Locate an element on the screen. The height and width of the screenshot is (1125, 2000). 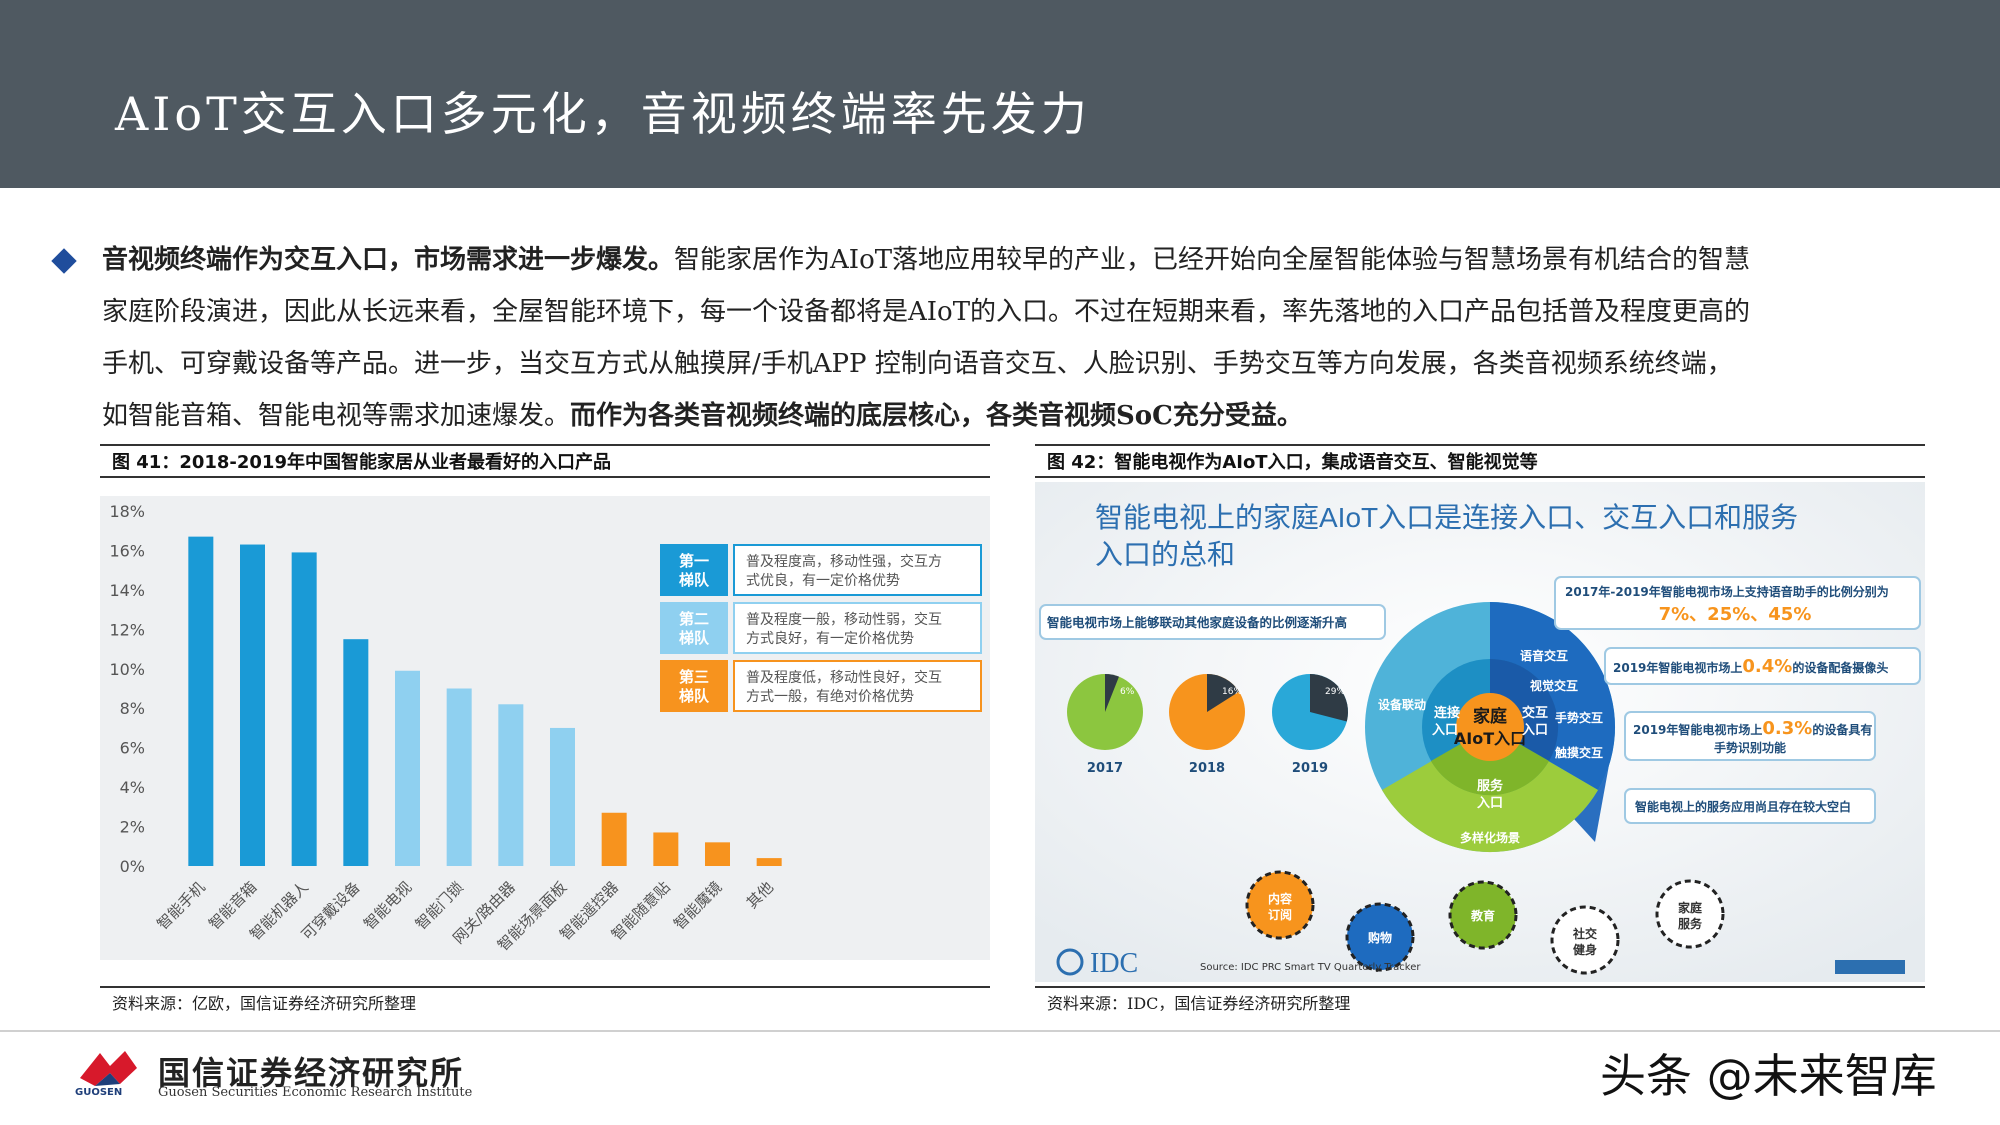
legend-desc: 普及程度一般，移动性弱，交互 is located at coordinates (844, 619).